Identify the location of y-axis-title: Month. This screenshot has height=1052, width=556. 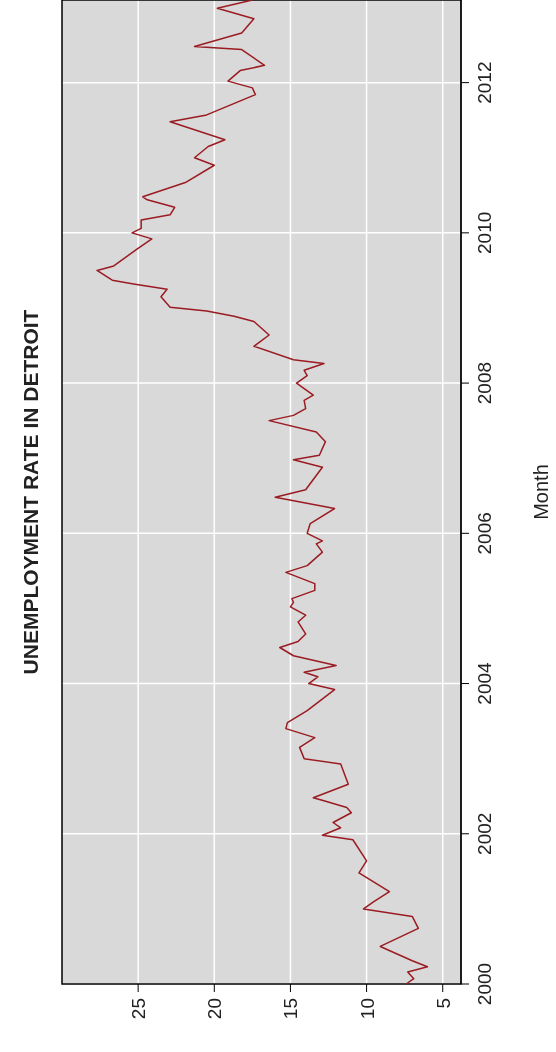
(541, 492).